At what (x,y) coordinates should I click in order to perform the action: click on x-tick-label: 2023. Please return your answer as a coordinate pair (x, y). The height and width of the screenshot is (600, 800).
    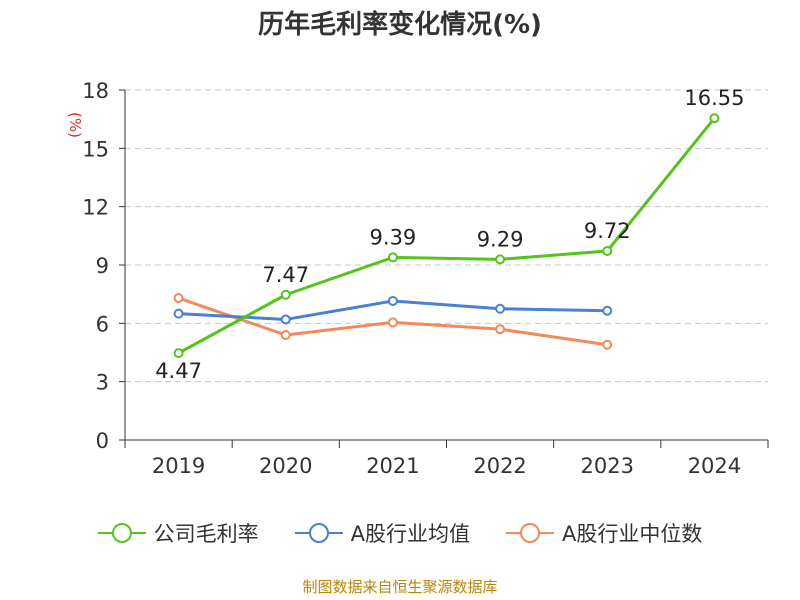
    Looking at the image, I should click on (607, 466).